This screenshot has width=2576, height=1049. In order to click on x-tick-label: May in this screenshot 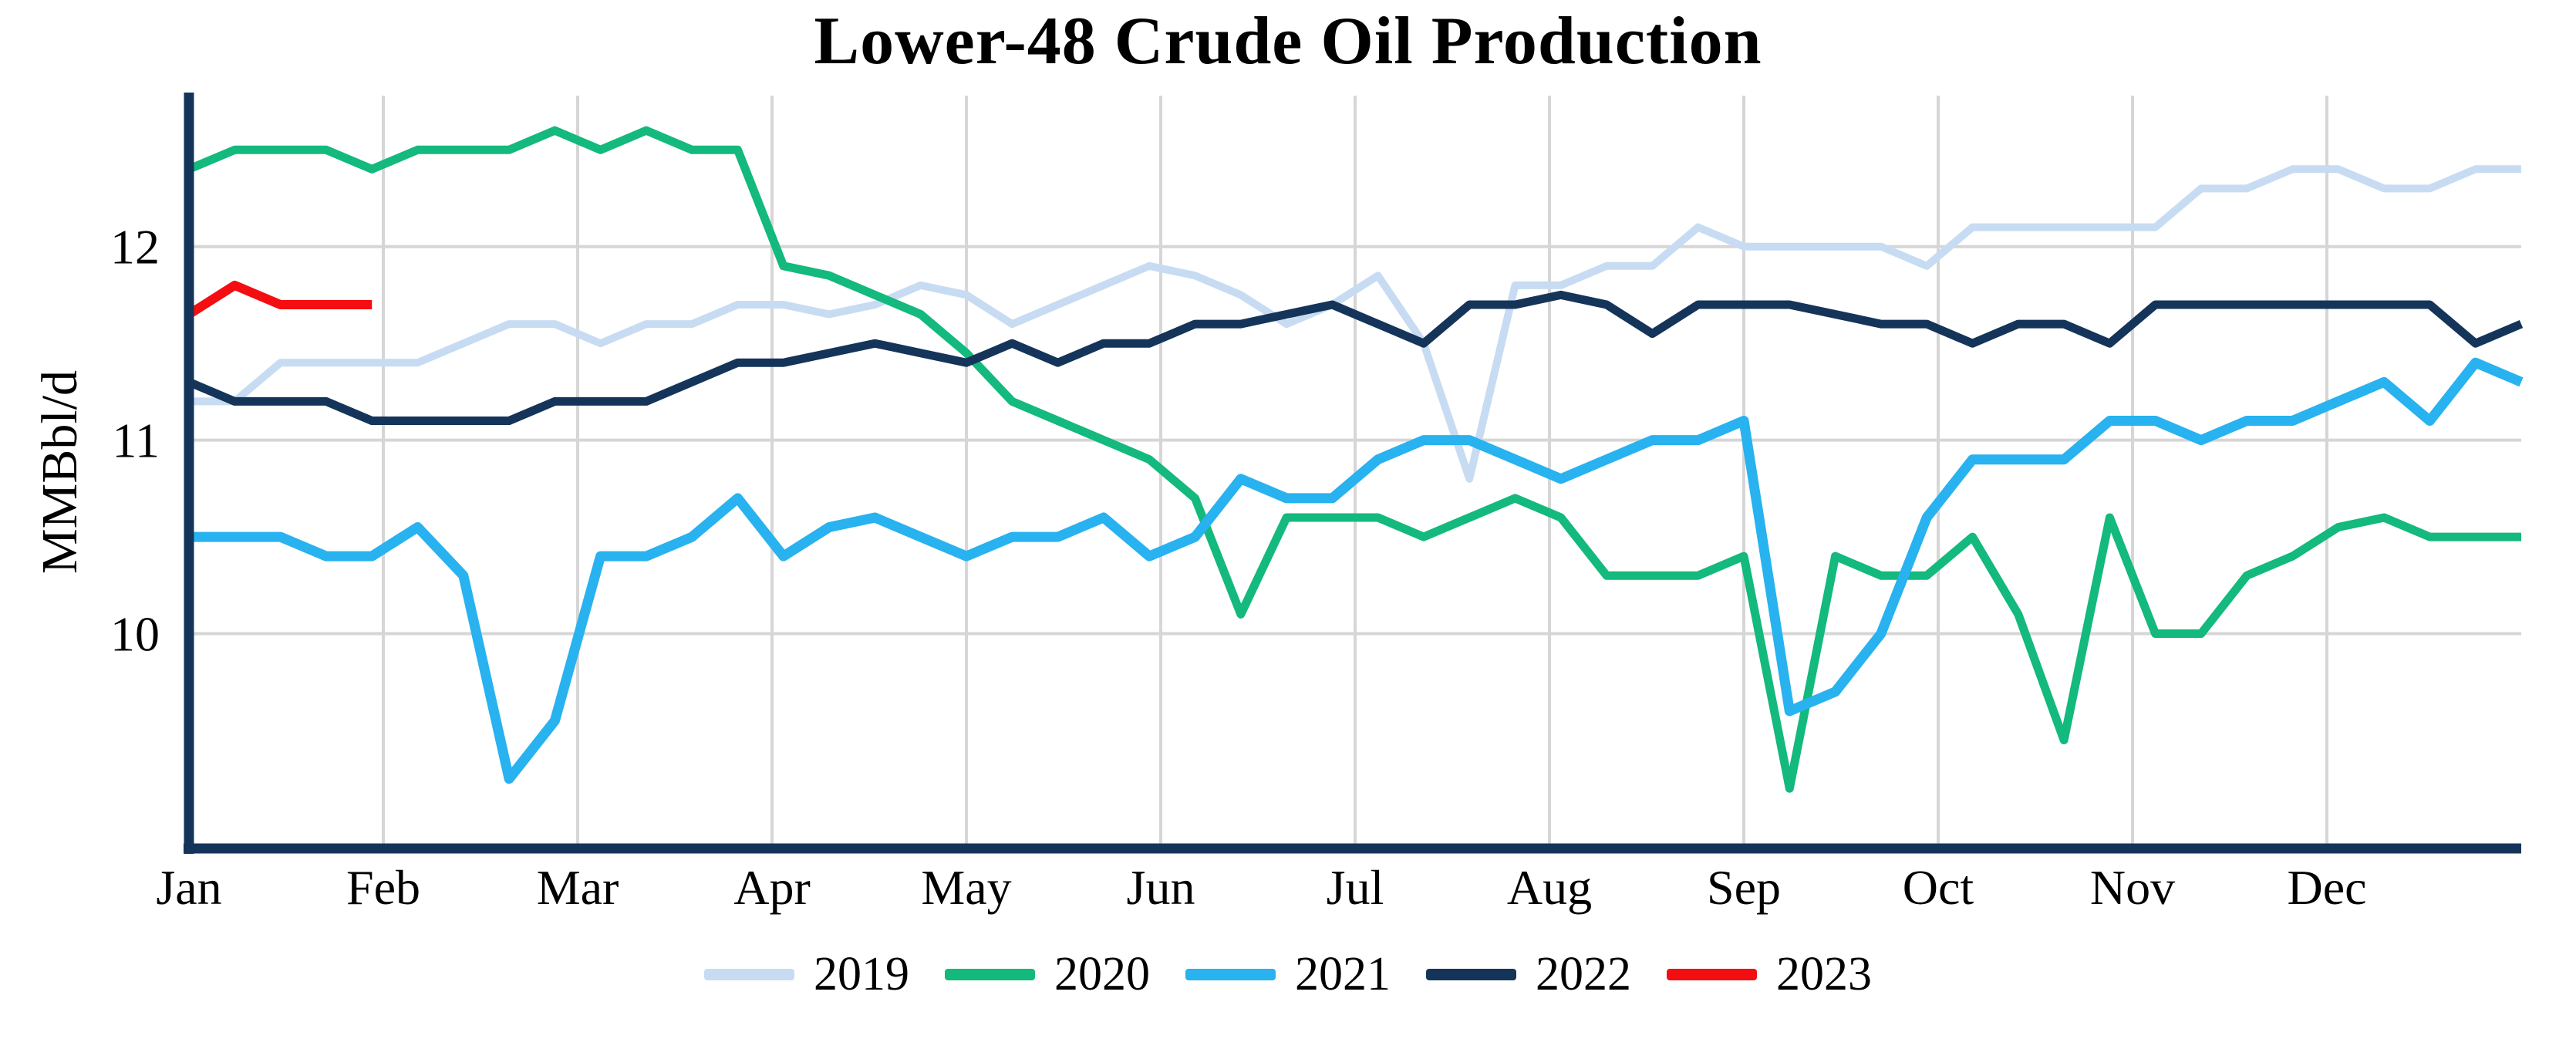, I will do `click(966, 887)`.